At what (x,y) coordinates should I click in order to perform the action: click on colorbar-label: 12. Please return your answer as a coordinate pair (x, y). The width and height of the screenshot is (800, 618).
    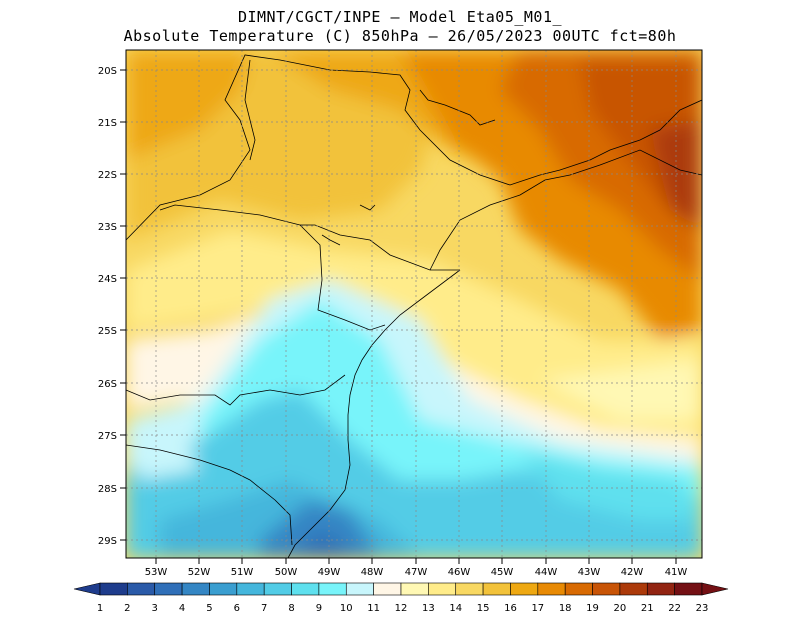
    Looking at the image, I should click on (401, 608).